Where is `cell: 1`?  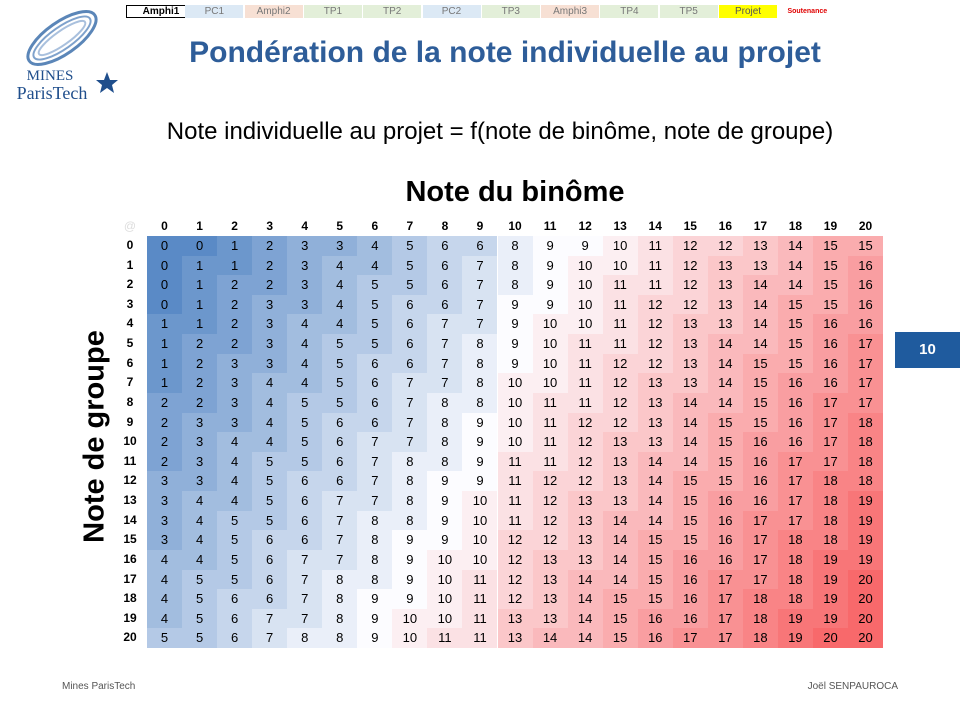 cell: 1 is located at coordinates (200, 304).